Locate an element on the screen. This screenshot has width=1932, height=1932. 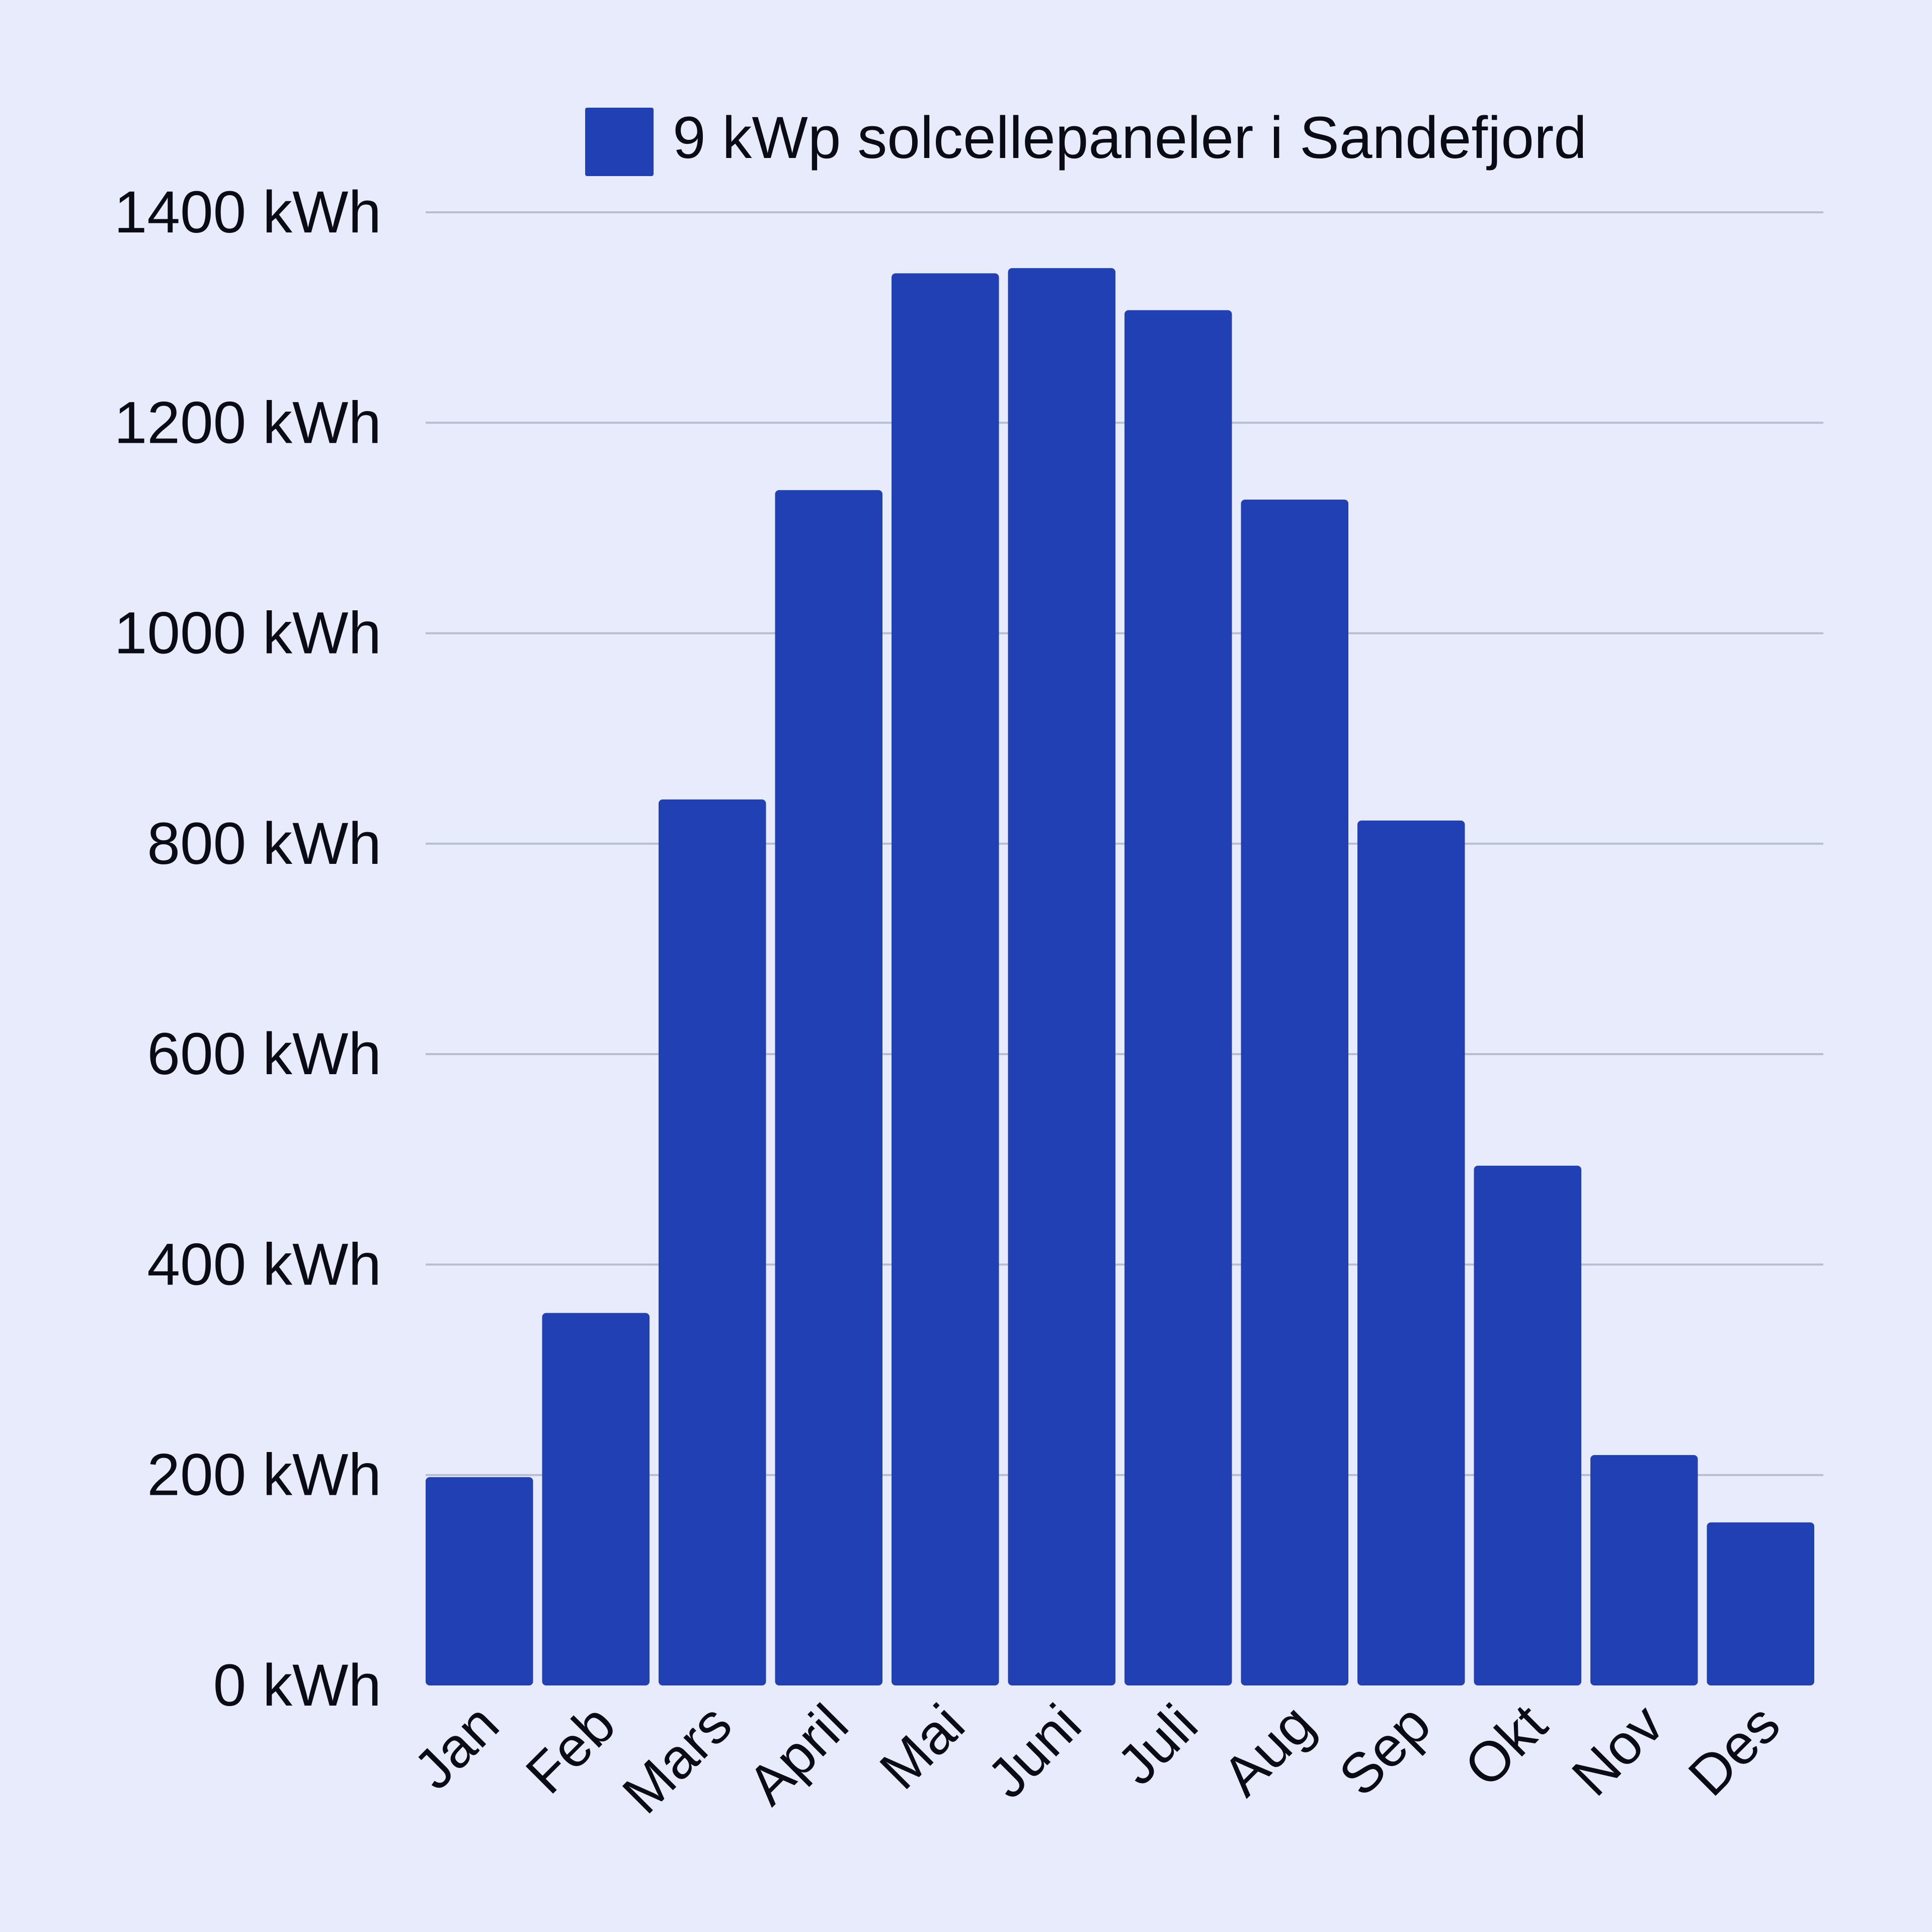
y-tick-label: 0 kWh is located at coordinates (297, 1686).